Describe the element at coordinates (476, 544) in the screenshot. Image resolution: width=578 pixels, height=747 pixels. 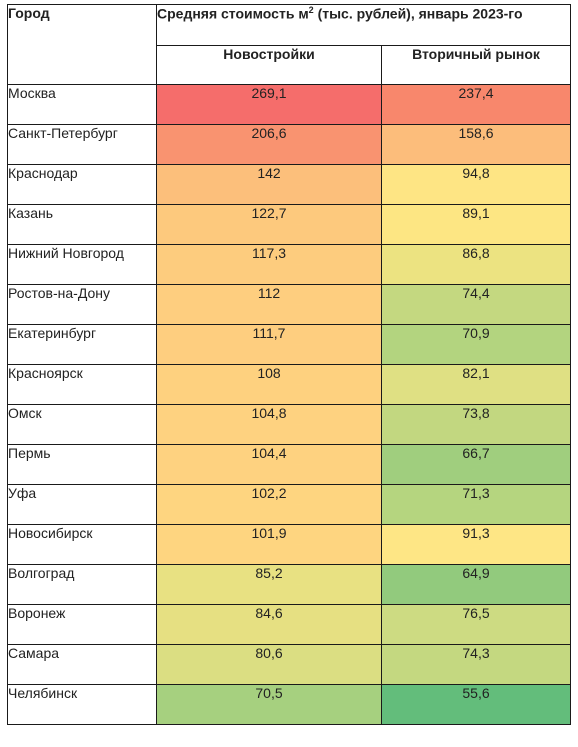
I see `secondary-market-price-cell: 91,3` at that location.